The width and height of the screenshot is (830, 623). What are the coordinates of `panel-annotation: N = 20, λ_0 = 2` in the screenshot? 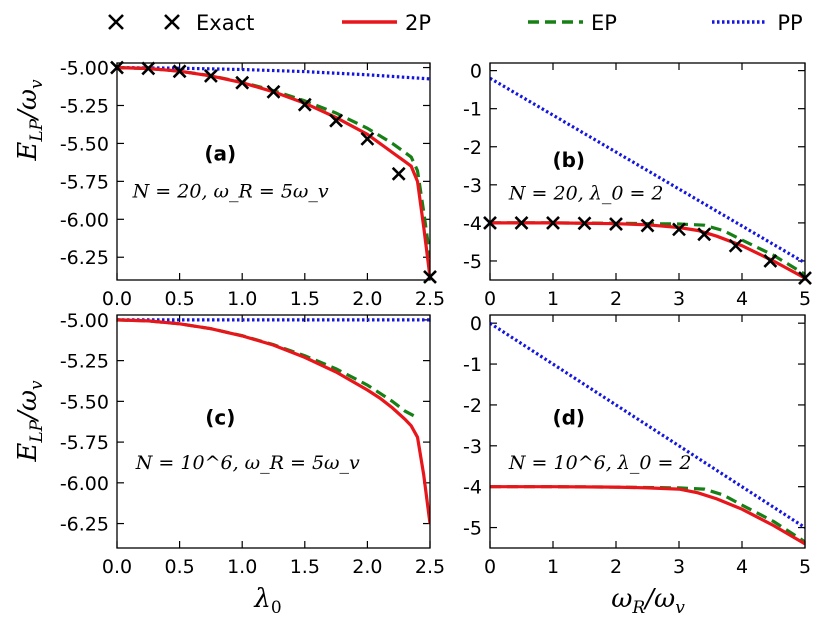 It's located at (586, 194).